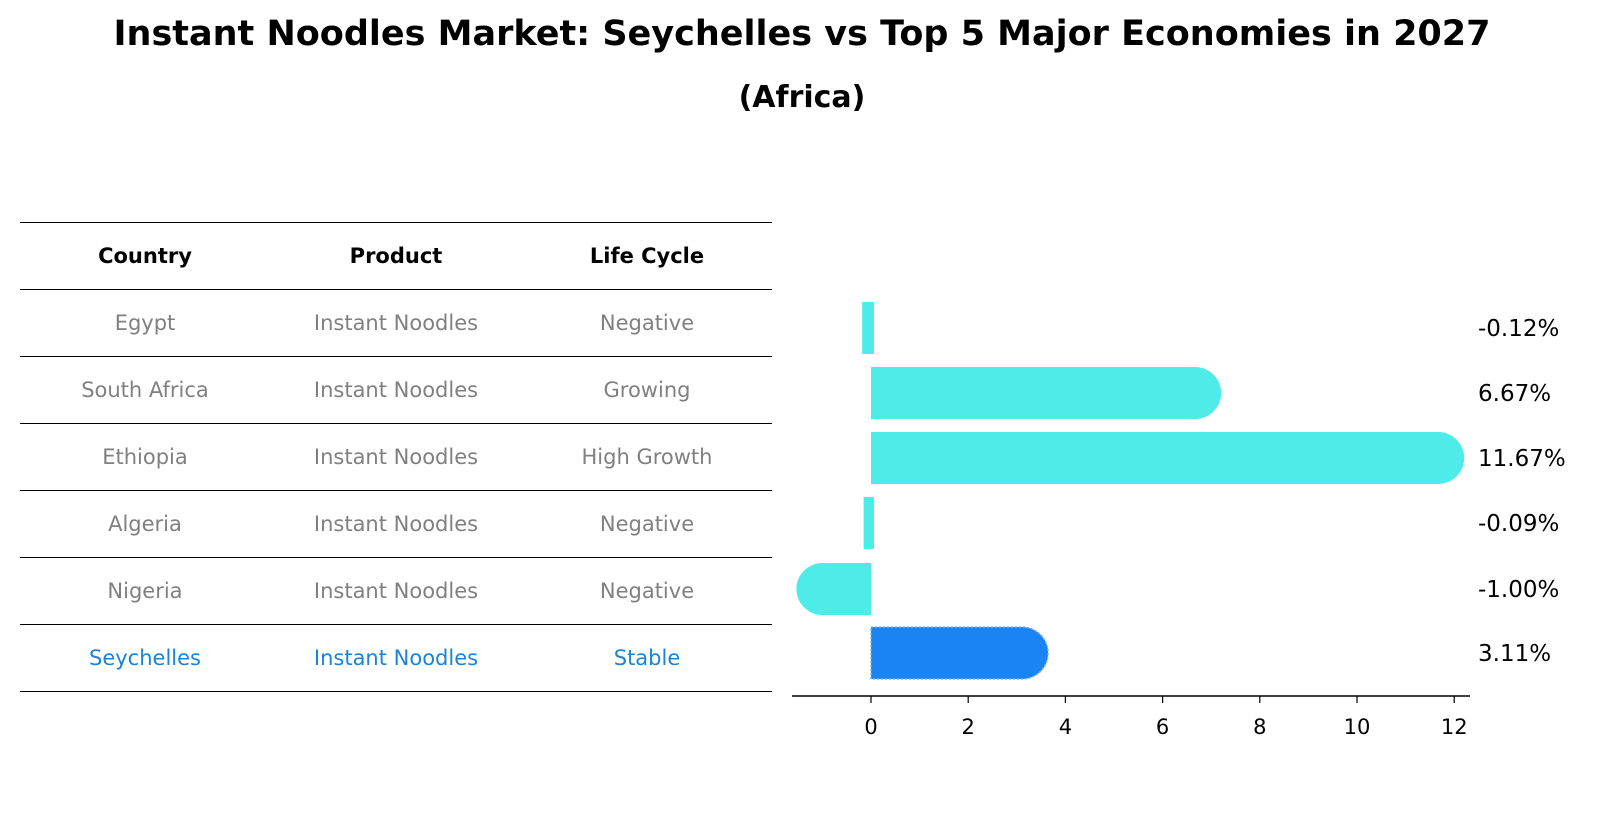 Image resolution: width=1604 pixels, height=823 pixels. Describe the element at coordinates (1454, 727) in the screenshot. I see `x-tick-label: 12` at that location.